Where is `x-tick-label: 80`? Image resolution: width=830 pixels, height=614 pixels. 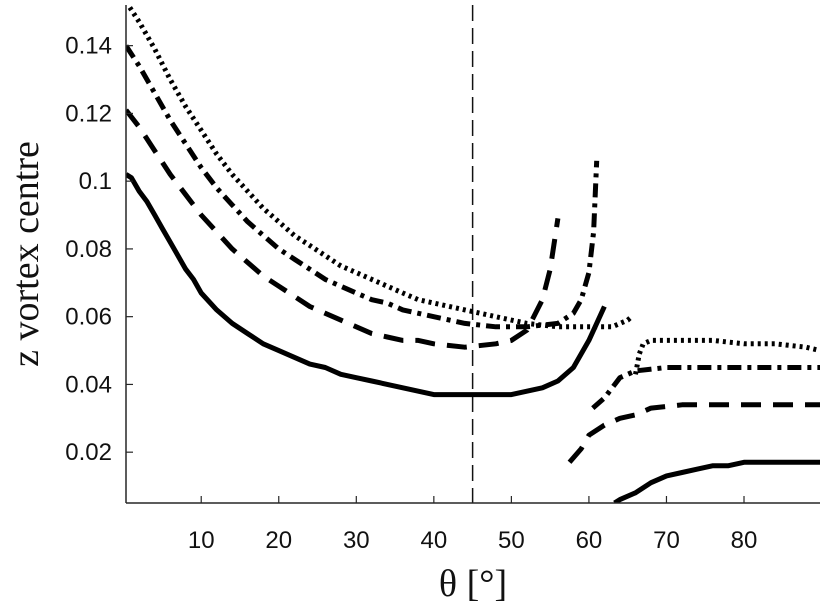
x-tick-label: 80 is located at coordinates (744, 540).